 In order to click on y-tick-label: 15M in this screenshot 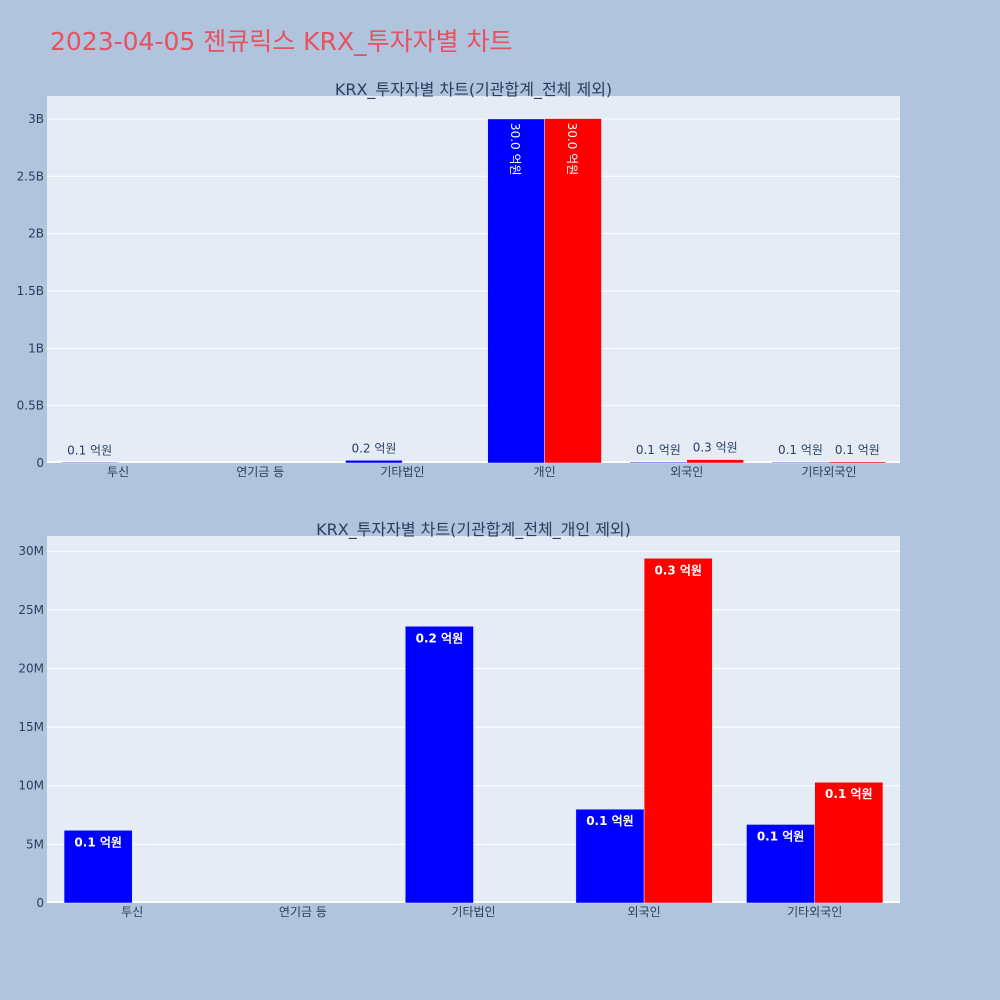, I will do `click(31, 727)`.